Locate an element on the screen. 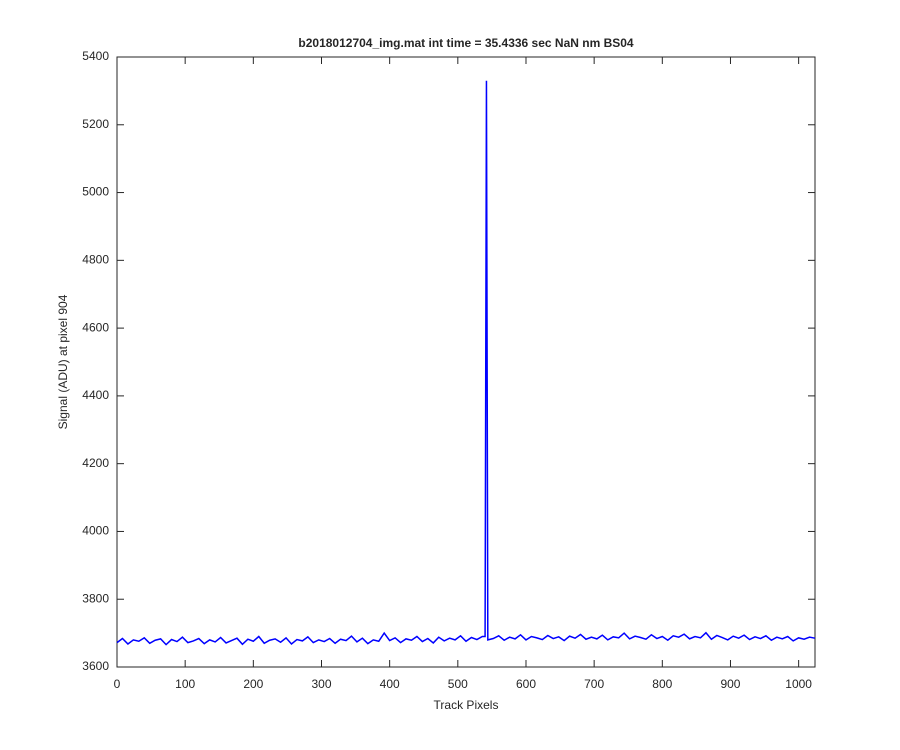 This screenshot has width=900, height=750. x-tick-label: 500 is located at coordinates (458, 684).